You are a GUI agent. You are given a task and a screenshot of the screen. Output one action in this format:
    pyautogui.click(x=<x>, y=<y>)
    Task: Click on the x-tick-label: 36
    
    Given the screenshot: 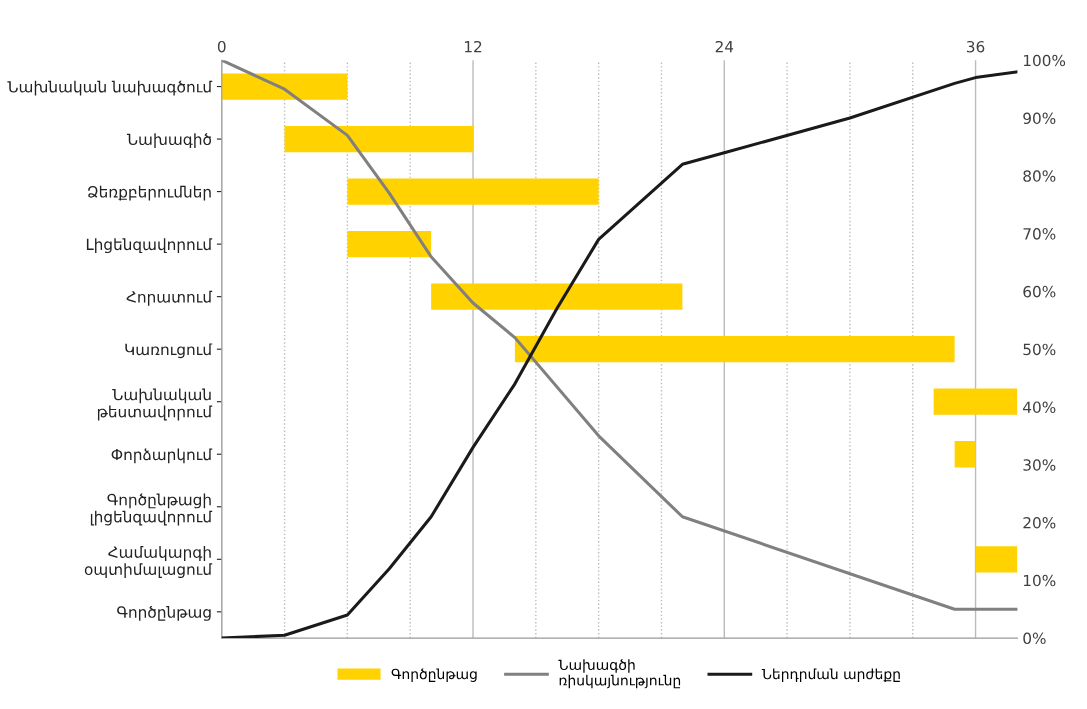 What is the action you would take?
    pyautogui.click(x=976, y=46)
    